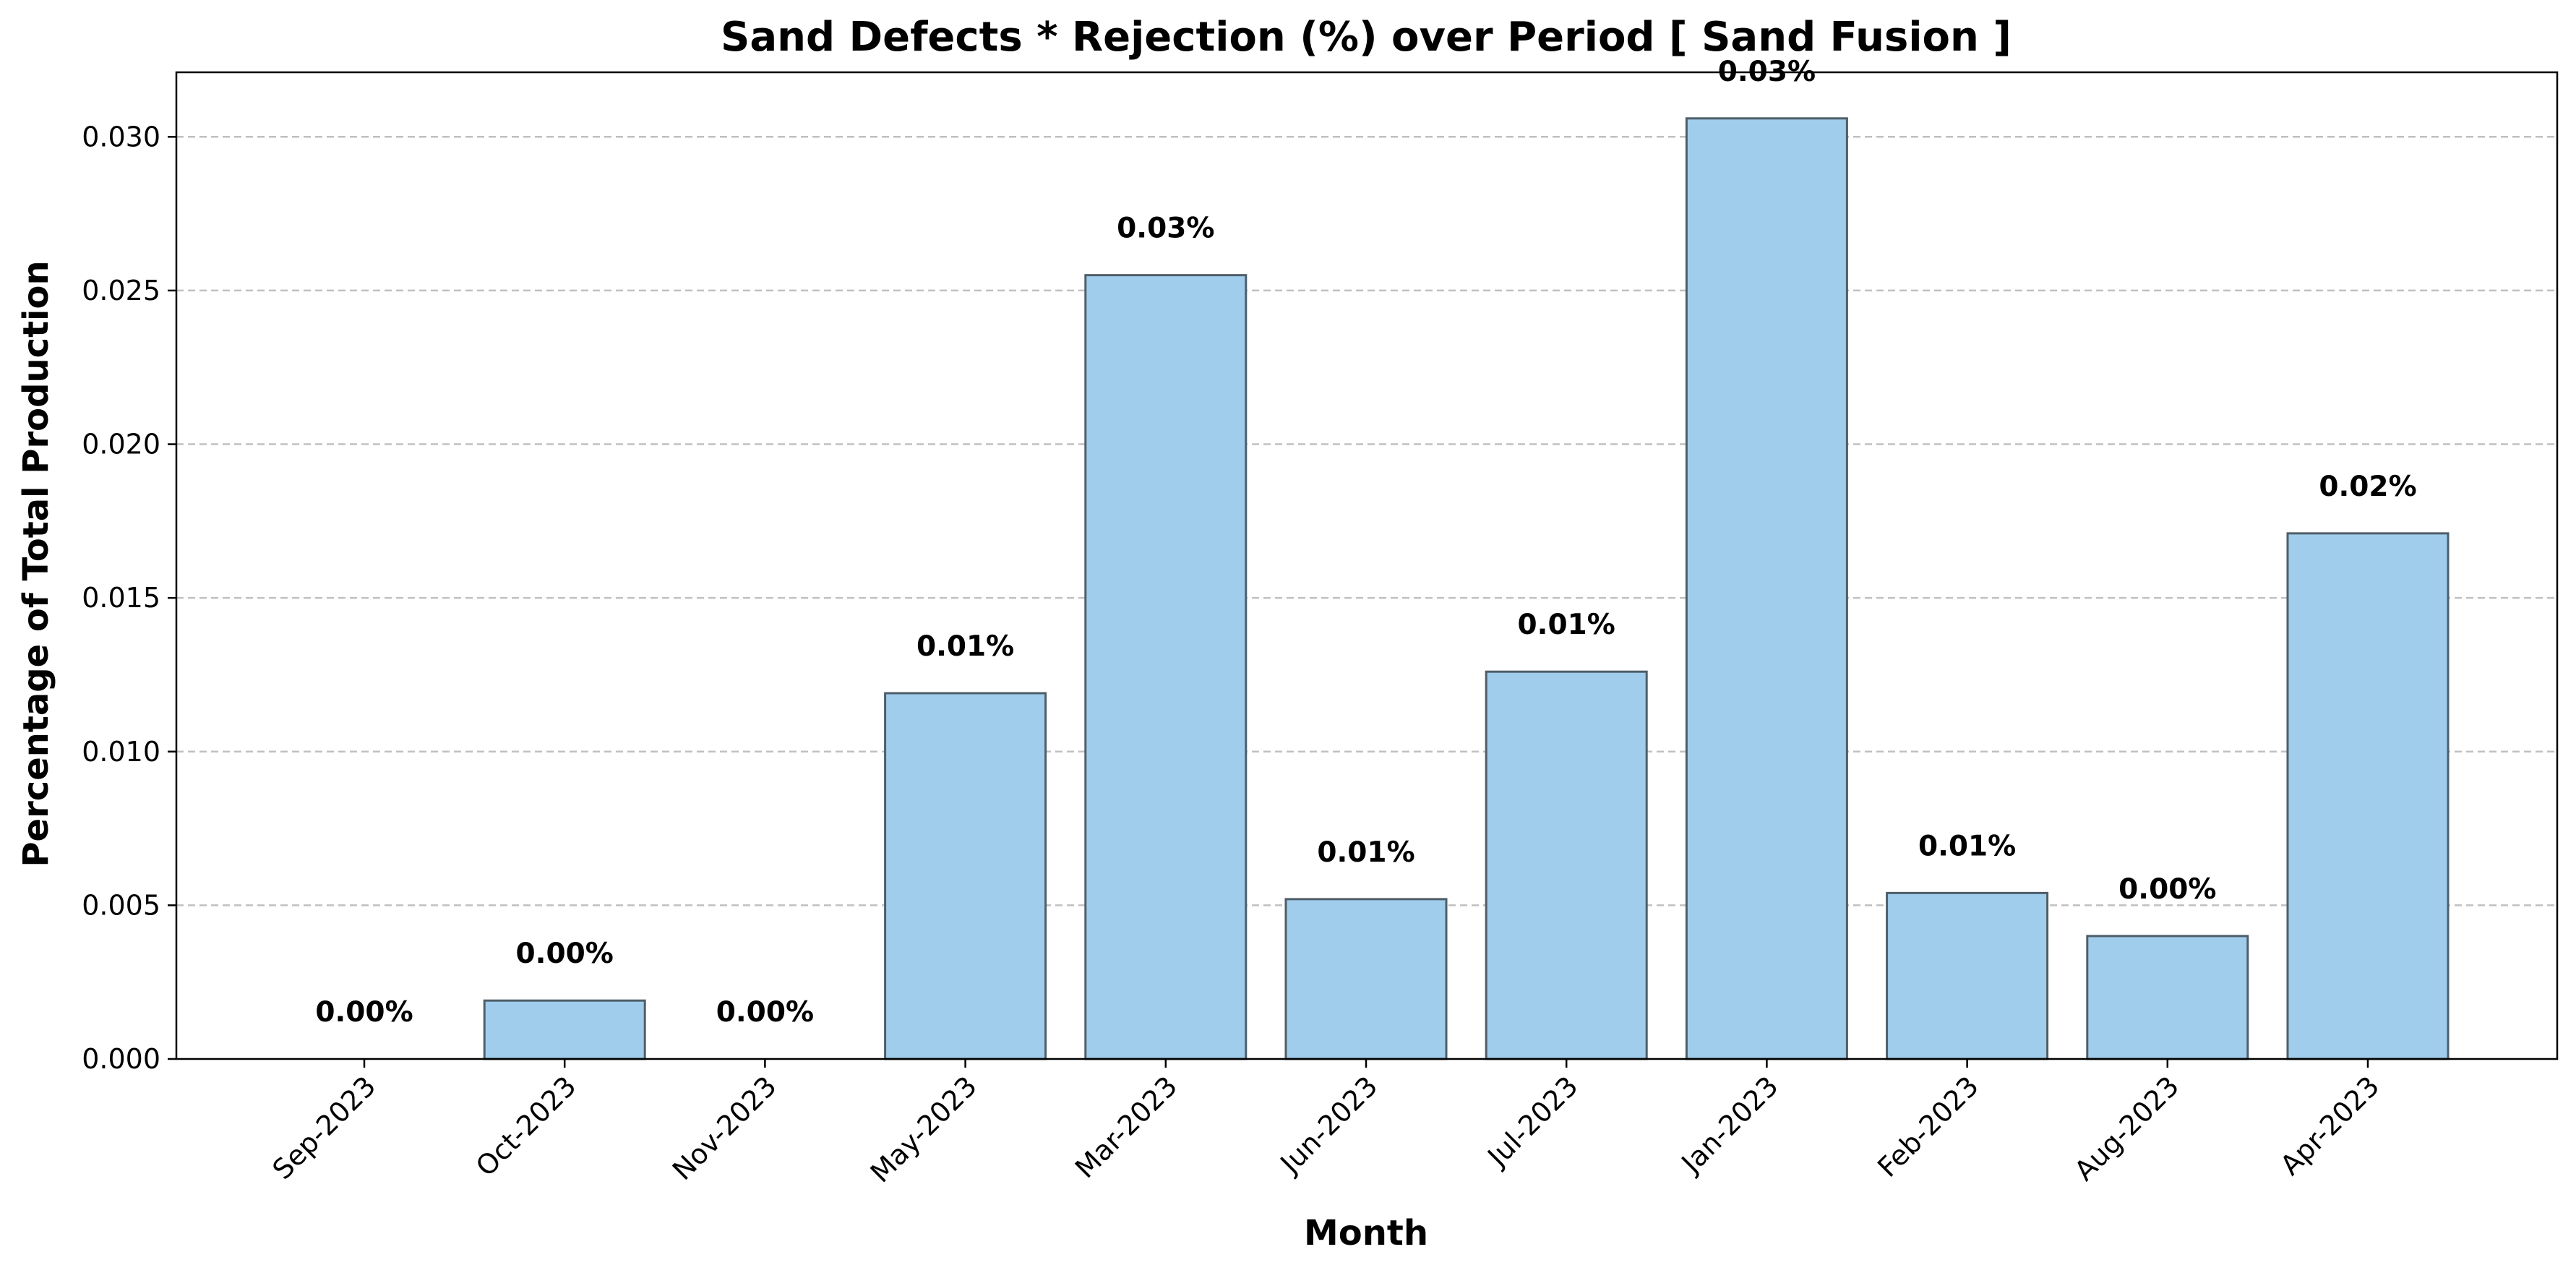 The height and width of the screenshot is (1278, 2576). I want to click on data-label: 0.02%, so click(2368, 487).